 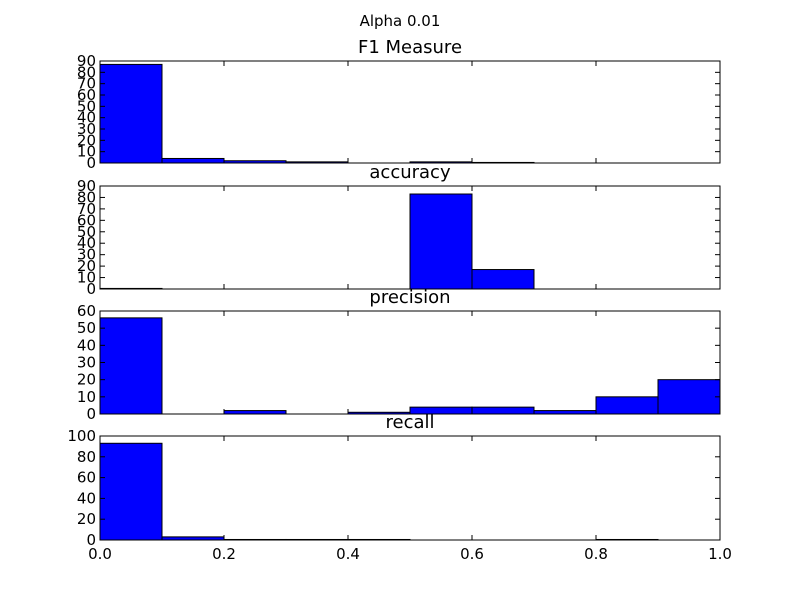 I want to click on xtick-label: 0.4, so click(x=348, y=554).